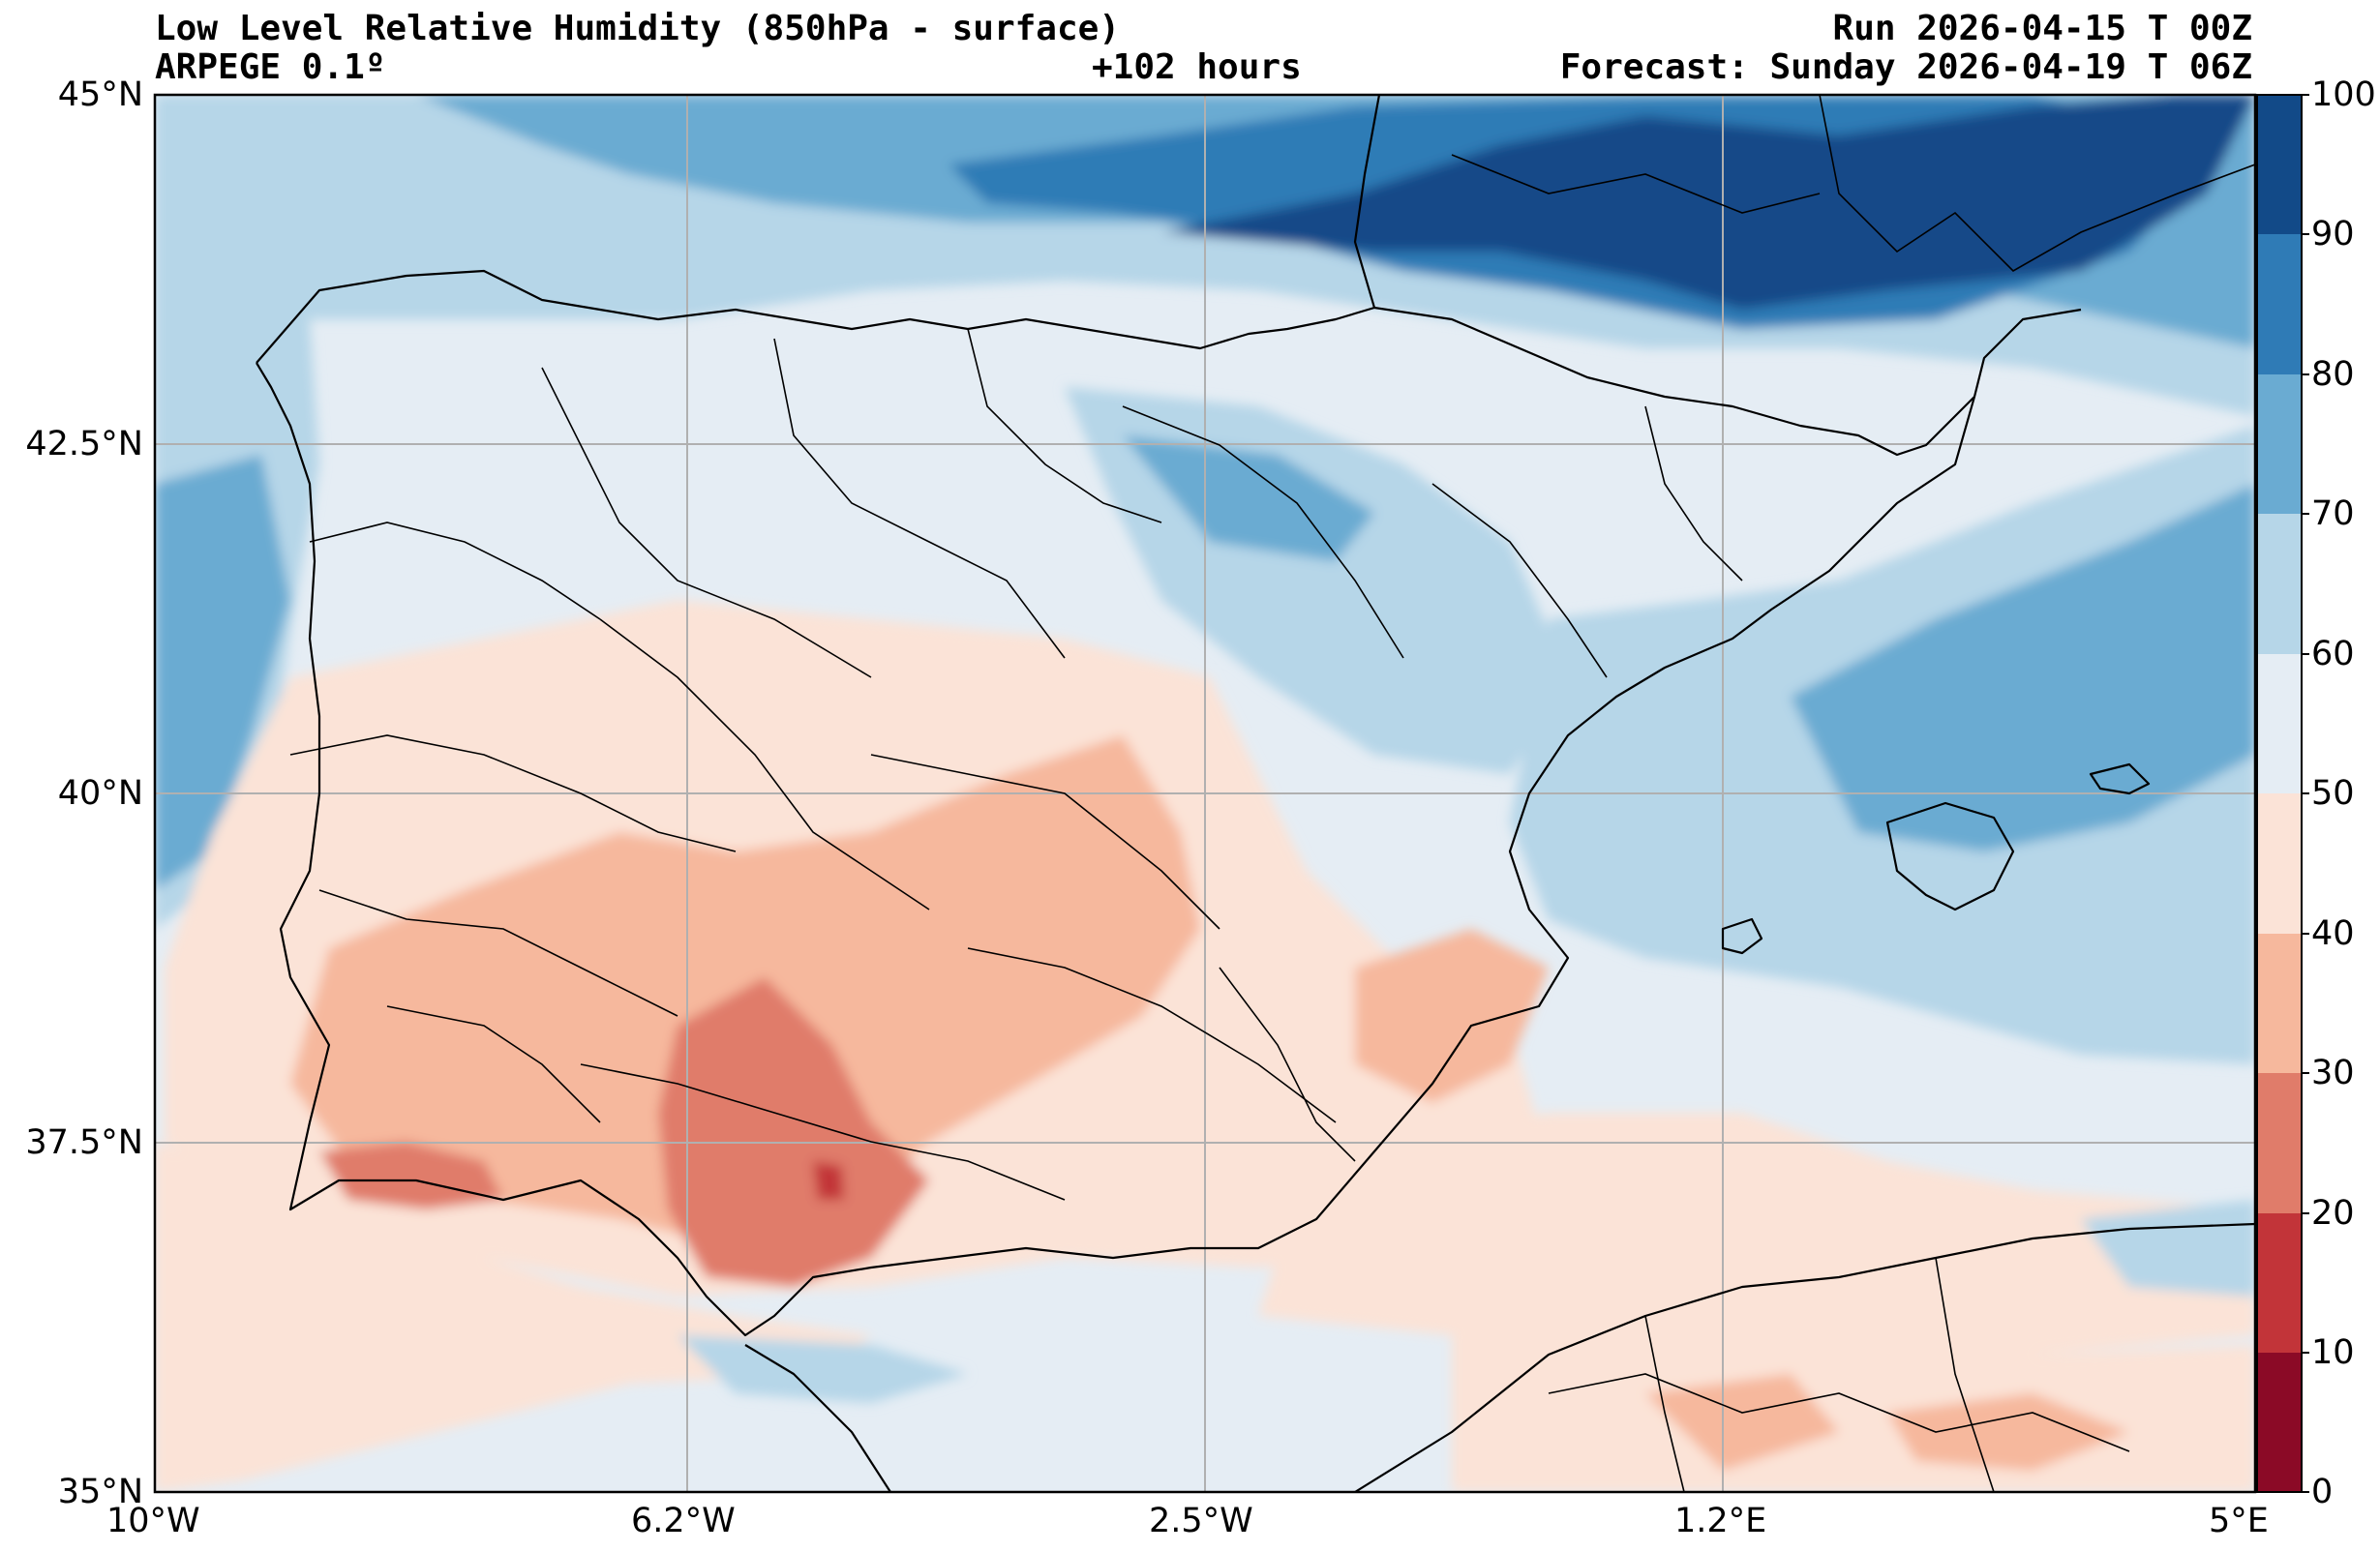 This screenshot has width=2380, height=1552. Describe the element at coordinates (2333, 235) in the screenshot. I see `colorbar-label: 90` at that location.